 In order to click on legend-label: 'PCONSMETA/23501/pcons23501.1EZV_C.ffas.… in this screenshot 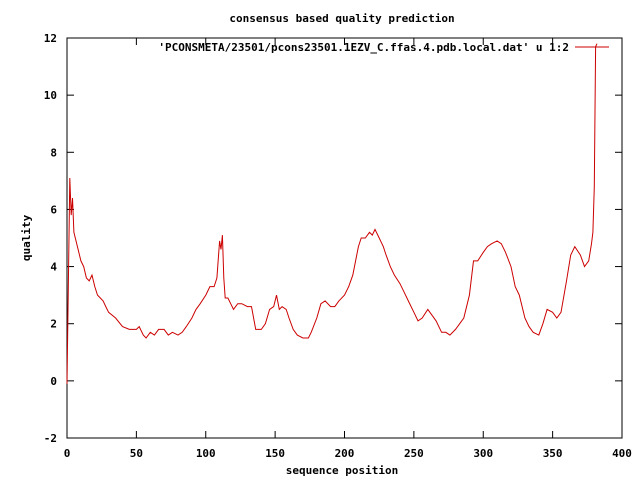, I will do `click(363, 47)`.